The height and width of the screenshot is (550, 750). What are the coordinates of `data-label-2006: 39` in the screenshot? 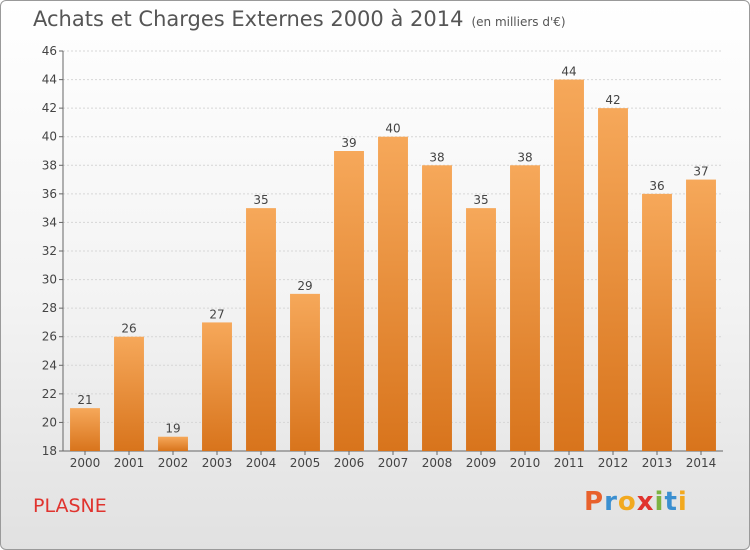 It's located at (348, 143).